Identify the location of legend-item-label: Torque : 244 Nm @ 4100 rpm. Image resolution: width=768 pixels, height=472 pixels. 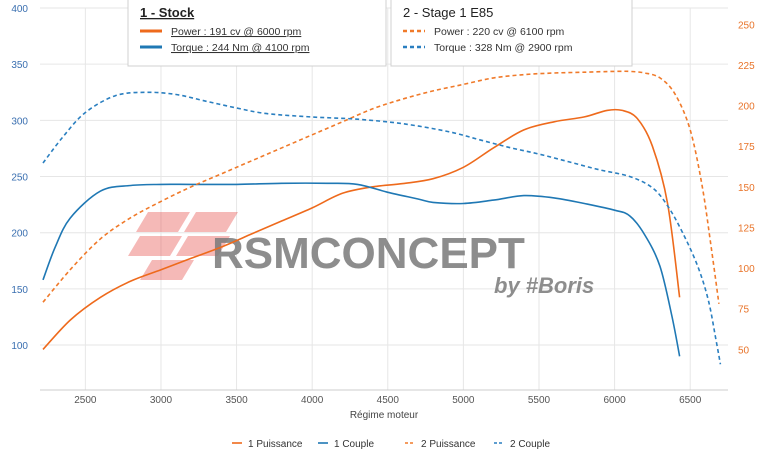
(240, 48).